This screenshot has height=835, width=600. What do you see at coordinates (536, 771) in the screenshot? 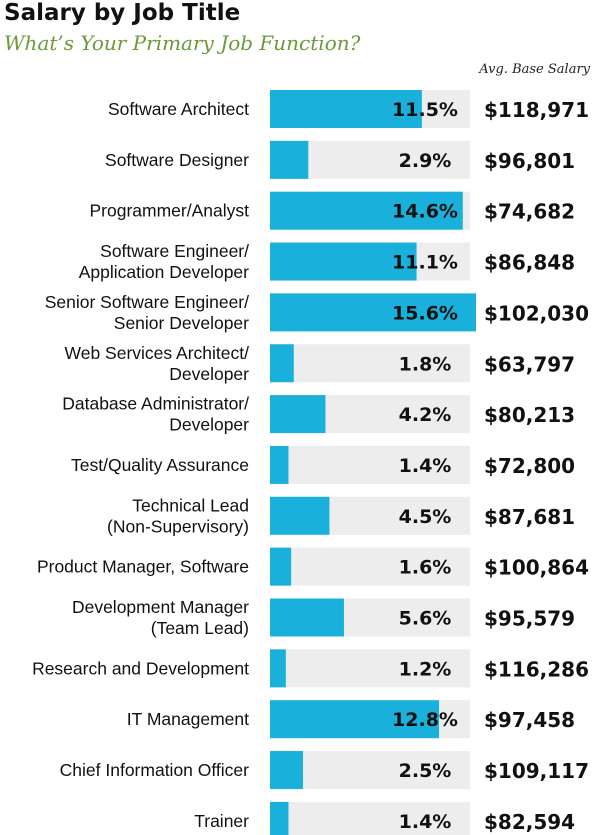
I see `salary-label: $109,117` at bounding box center [536, 771].